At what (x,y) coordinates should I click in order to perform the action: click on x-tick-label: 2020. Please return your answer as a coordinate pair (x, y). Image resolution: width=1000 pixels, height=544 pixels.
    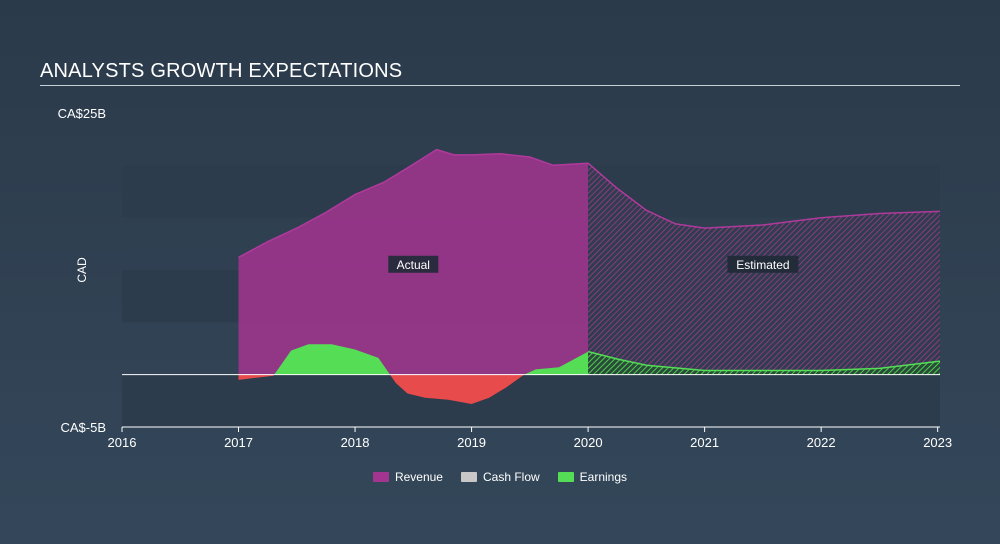
    Looking at the image, I should click on (588, 442).